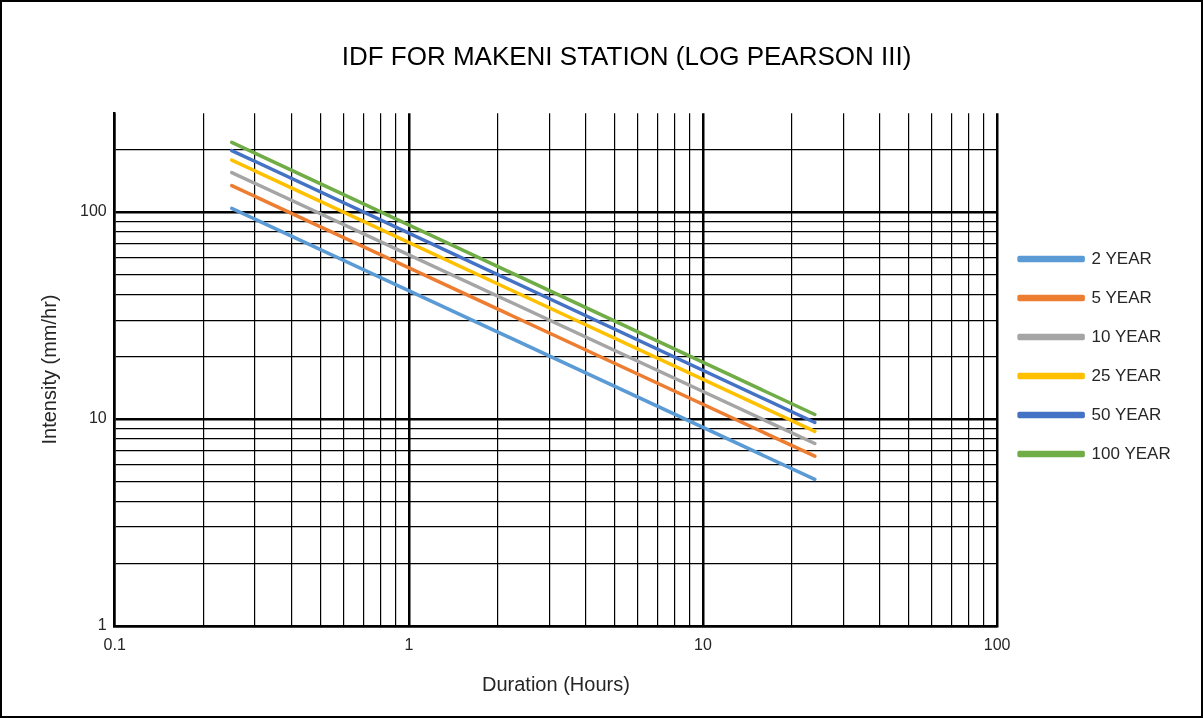  I want to click on legend-label: 5 YEAR, so click(1121, 297).